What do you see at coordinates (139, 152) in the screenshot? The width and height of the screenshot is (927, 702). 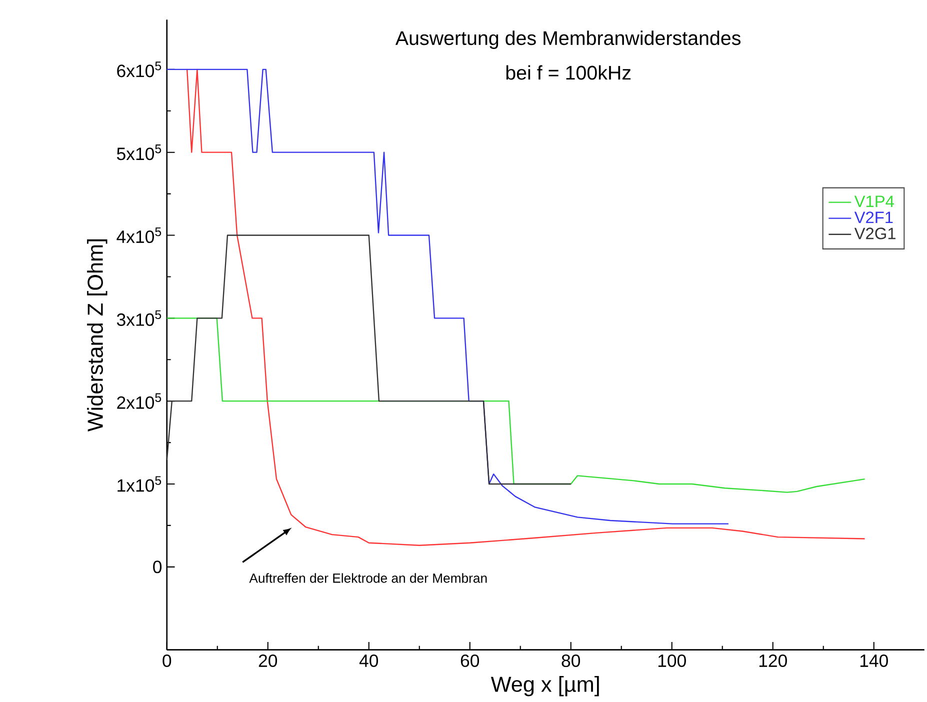 I see `y-tick-label: 5x10$^{5}$` at bounding box center [139, 152].